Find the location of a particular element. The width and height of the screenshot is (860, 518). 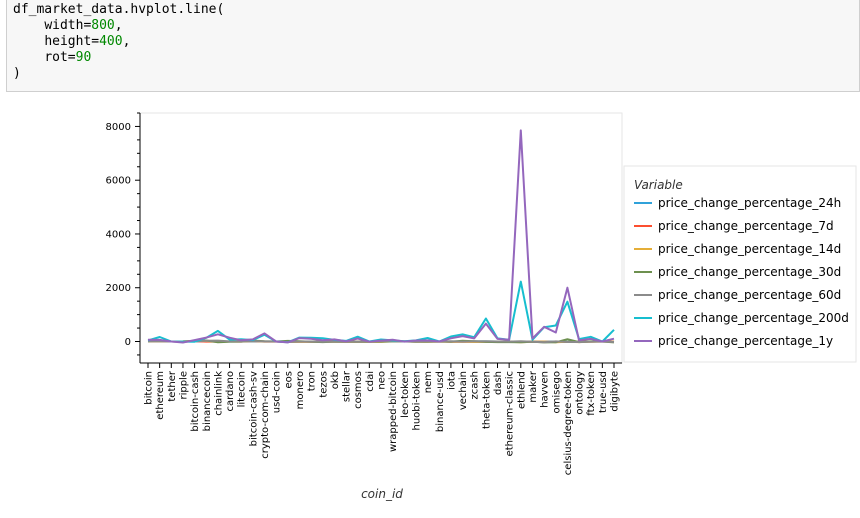

legend-entry: price_change_percentage_24h is located at coordinates (749, 203).